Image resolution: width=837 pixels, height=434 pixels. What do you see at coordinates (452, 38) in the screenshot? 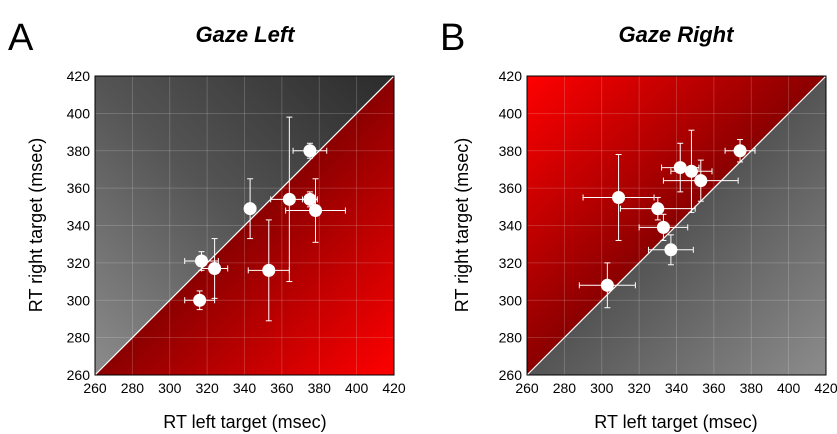
I see `panel-letter: B` at bounding box center [452, 38].